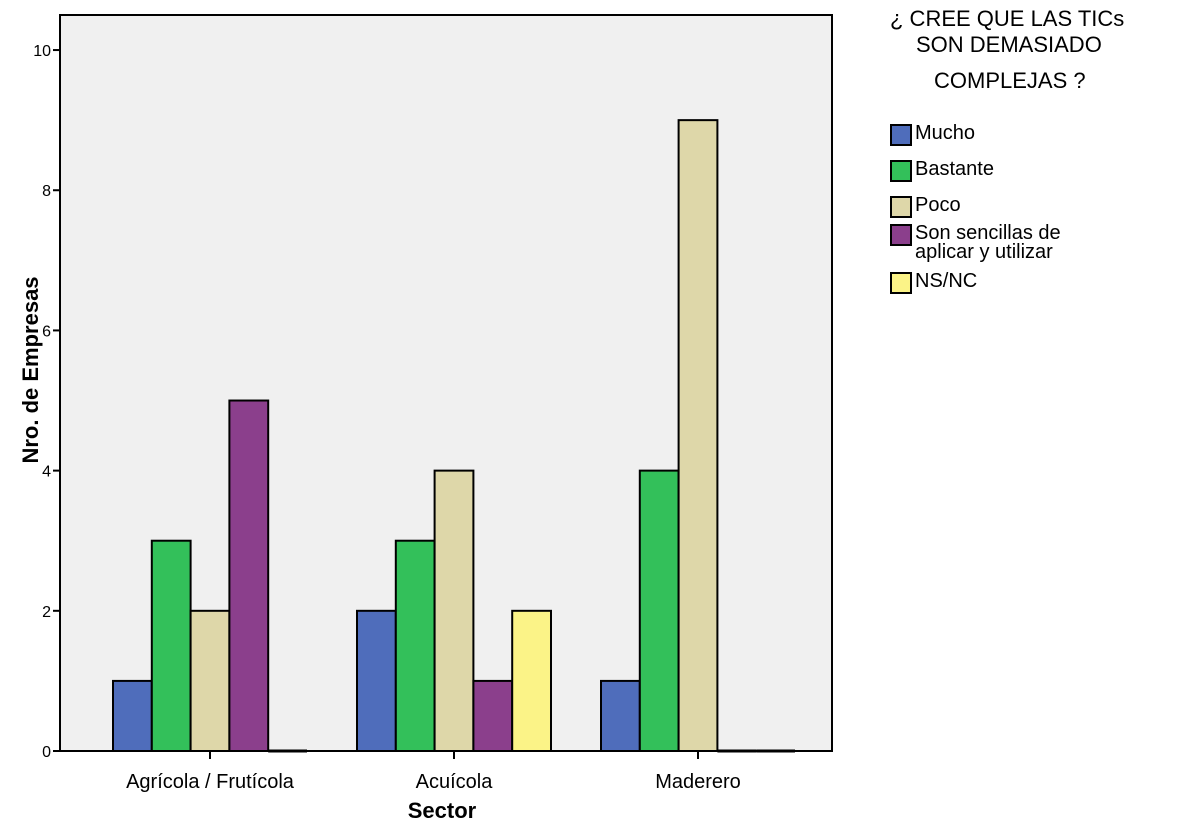 The width and height of the screenshot is (1183, 824). What do you see at coordinates (46, 402) in the screenshot?
I see `y-axis: 0 2 4 6 8 10` at bounding box center [46, 402].